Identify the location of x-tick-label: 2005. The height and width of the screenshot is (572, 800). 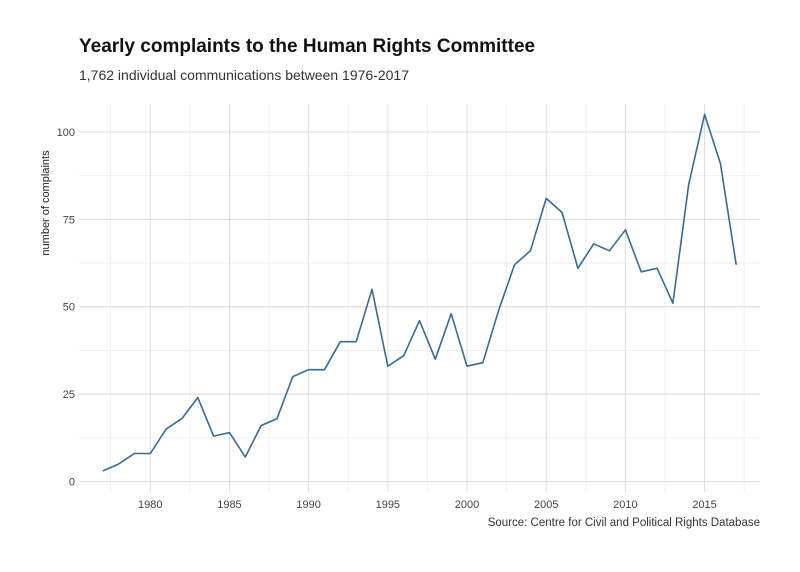
(546, 505).